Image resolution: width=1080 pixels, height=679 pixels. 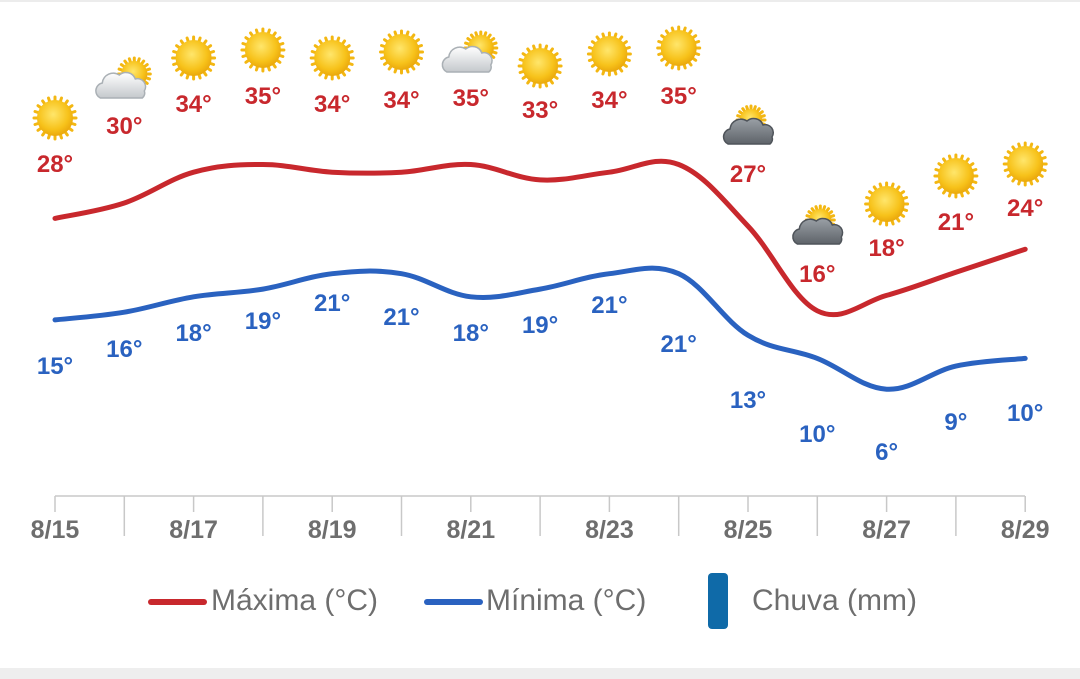 I want to click on legend-label-chuva: Chuva (mm), so click(x=834, y=600).